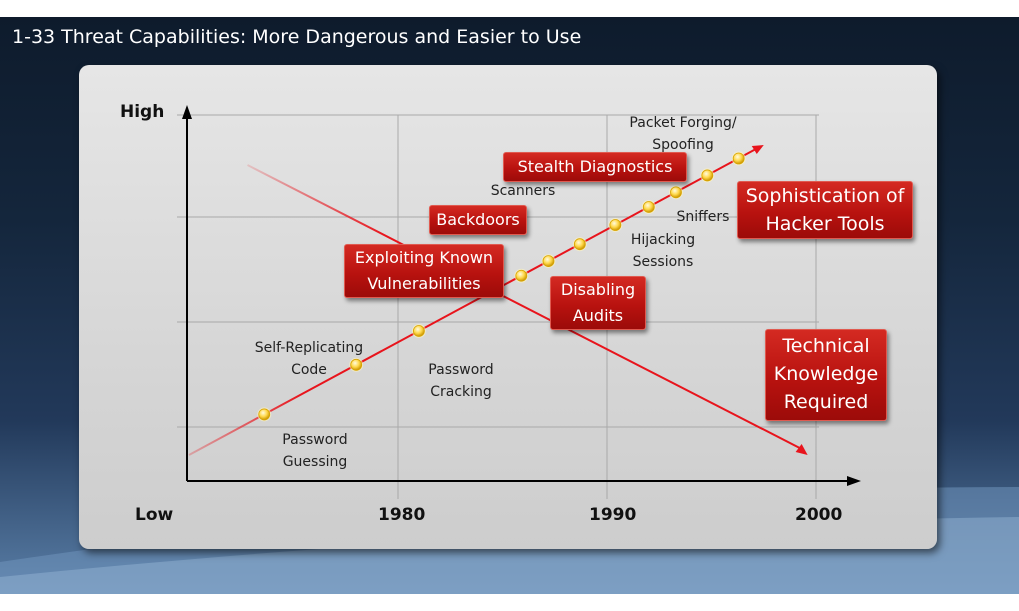  Describe the element at coordinates (478, 220) in the screenshot. I see `box-backdoors: Backdoors` at that location.